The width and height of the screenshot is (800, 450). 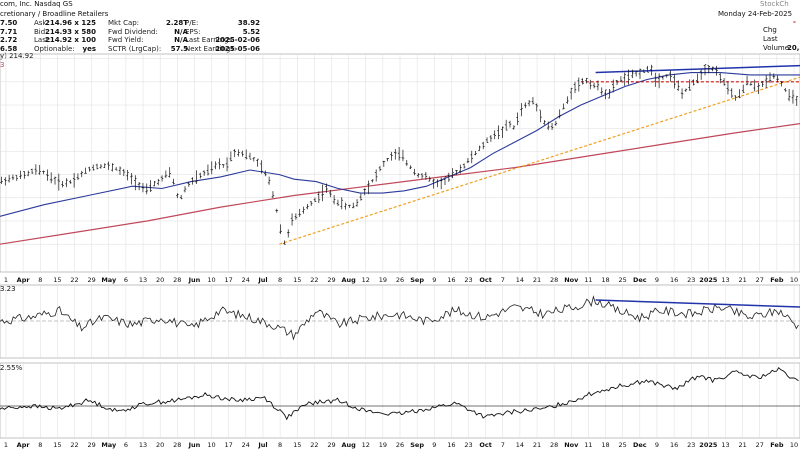 I want to click on x-tick-label: 24, so click(x=246, y=280).